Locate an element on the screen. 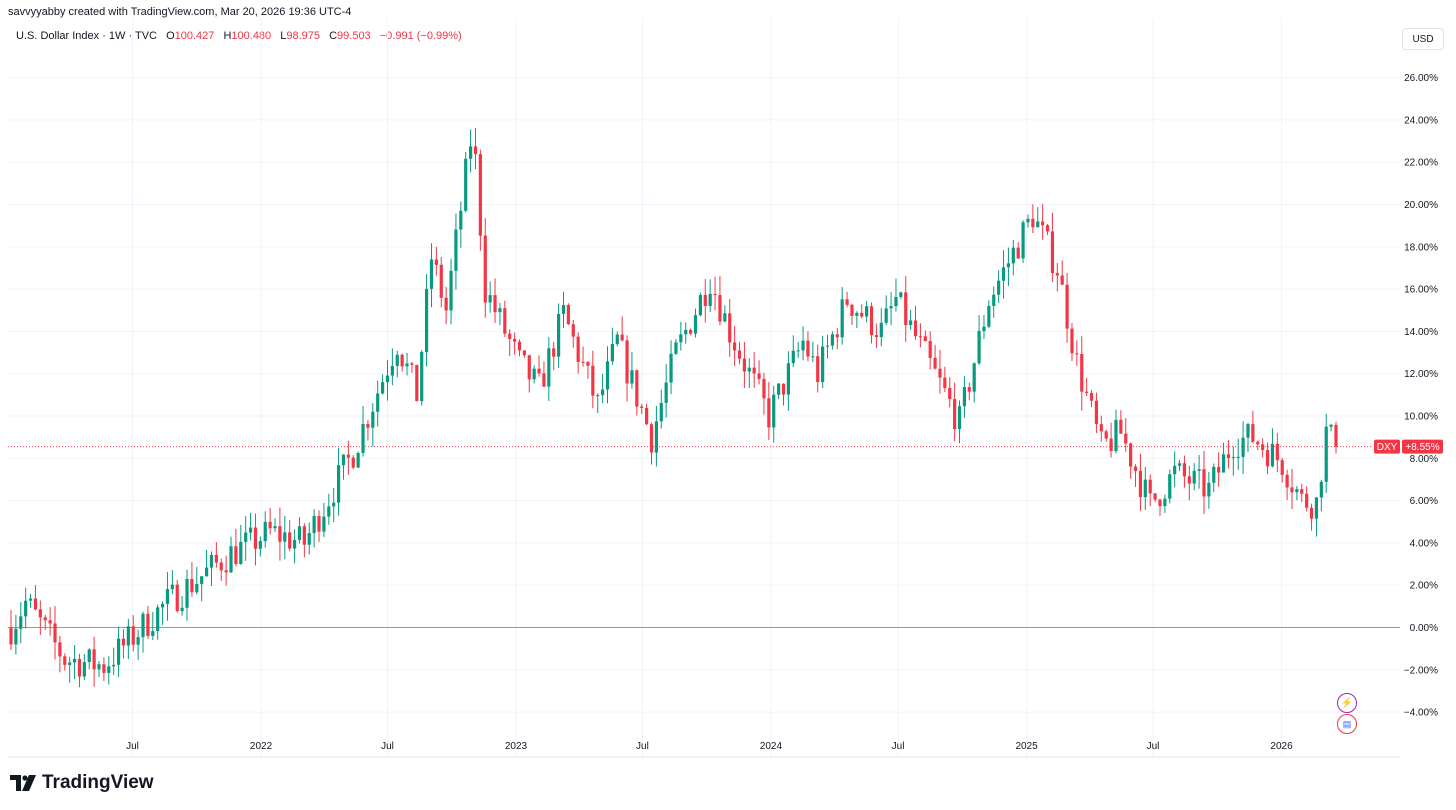 Image resolution: width=1456 pixels, height=810 pixels. time-axis: Jul 2022 Jul 2023 Jul 2024 Jul 2025 Jul 2026 is located at coordinates (709, 746).